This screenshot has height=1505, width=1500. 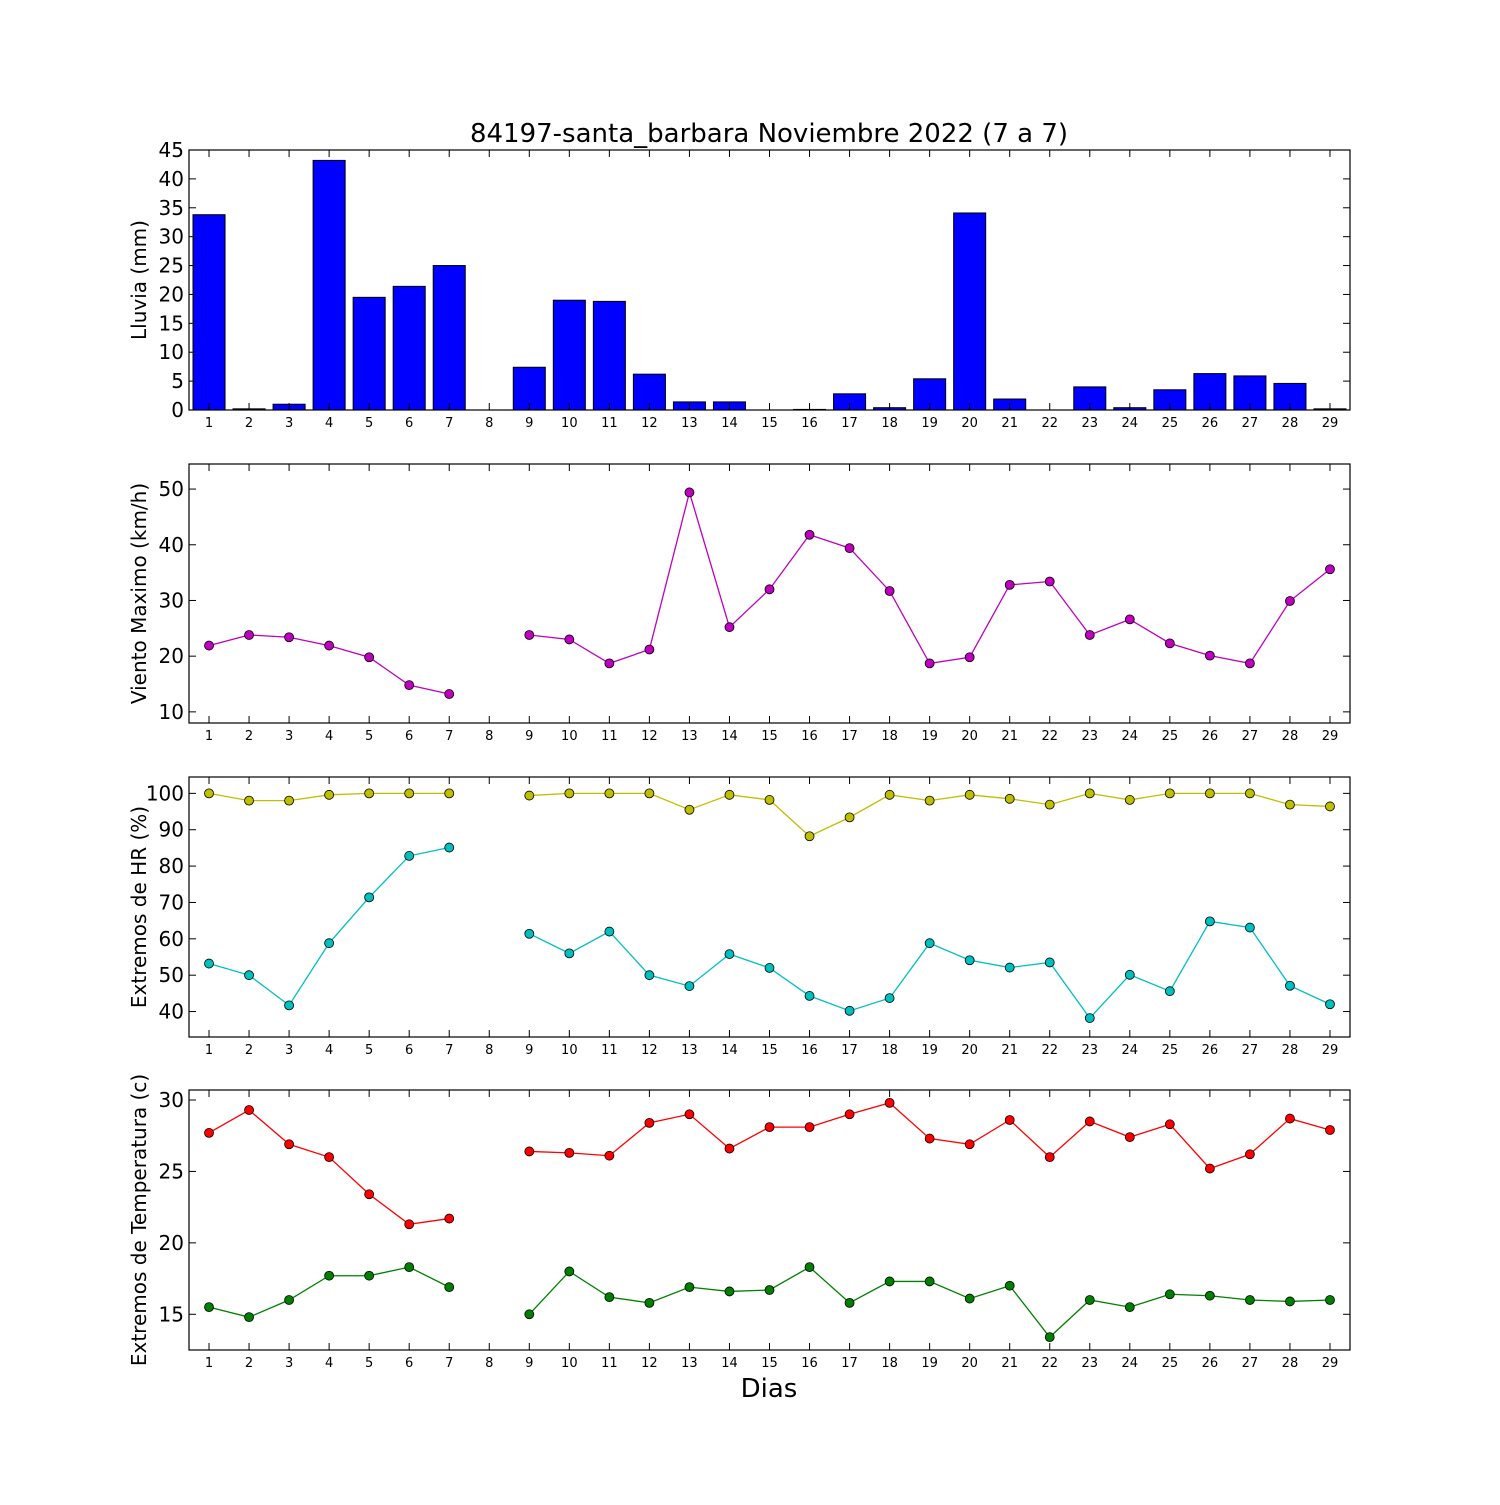 I want to click on y-tick-label: 50, so click(x=171, y=975).